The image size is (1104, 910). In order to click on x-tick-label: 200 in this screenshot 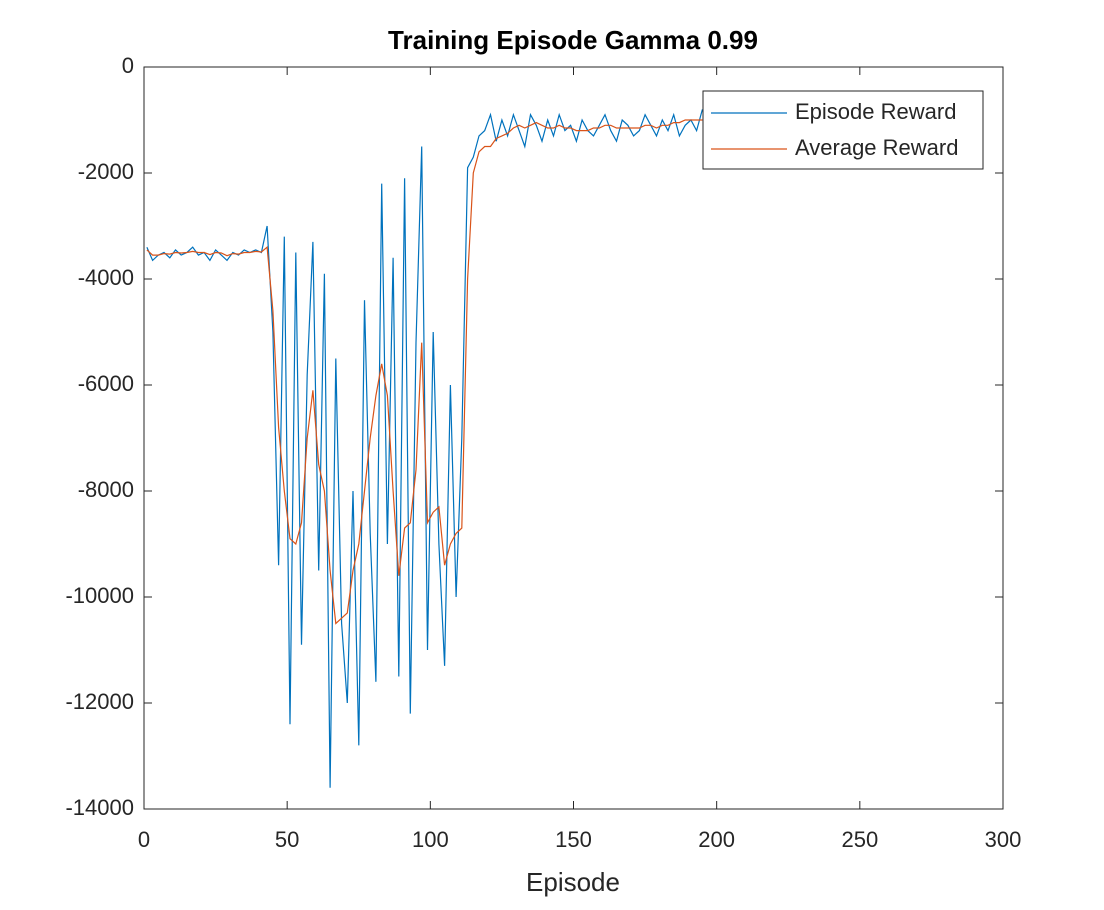, I will do `click(716, 839)`.